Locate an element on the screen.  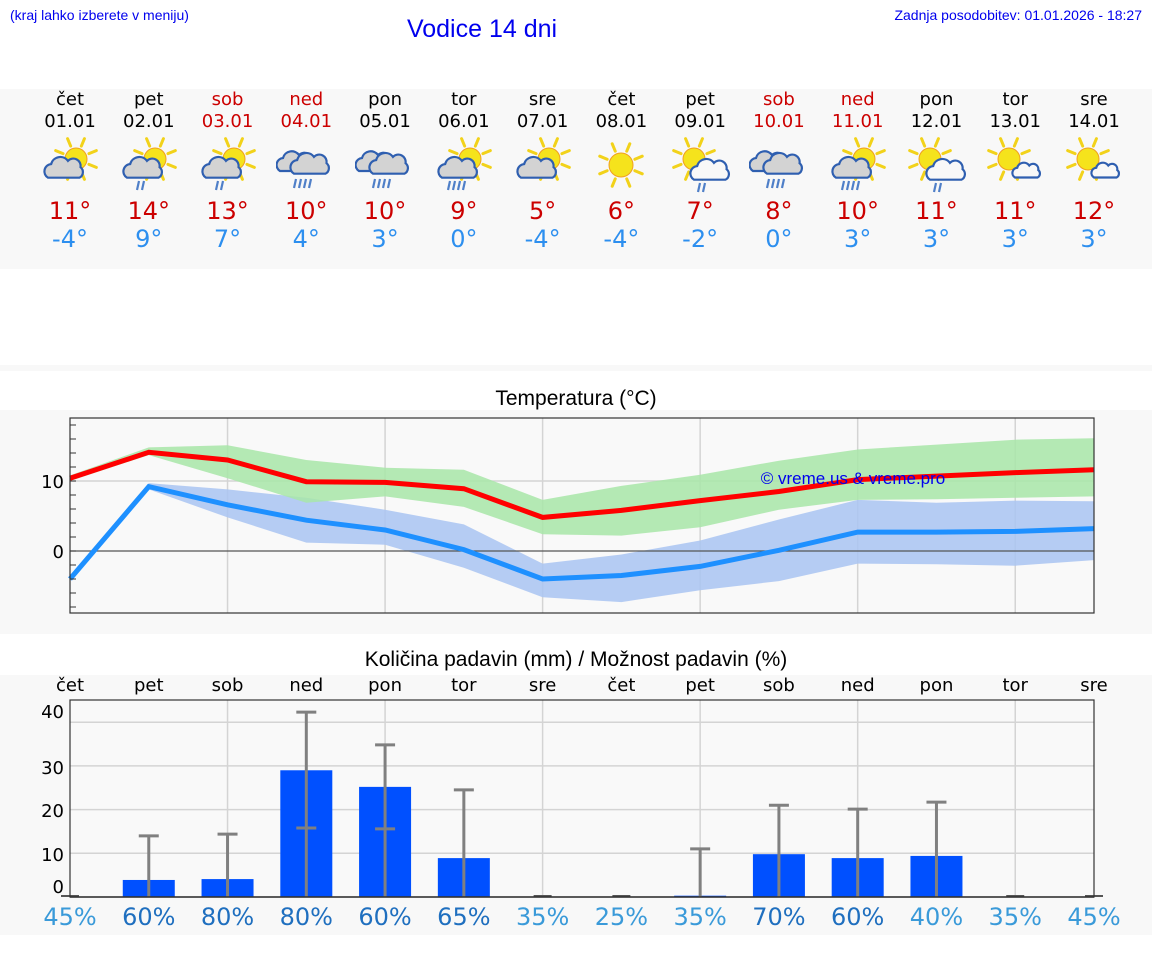
watermark: © vreme.us & vreme.pro is located at coordinates (853, 478).